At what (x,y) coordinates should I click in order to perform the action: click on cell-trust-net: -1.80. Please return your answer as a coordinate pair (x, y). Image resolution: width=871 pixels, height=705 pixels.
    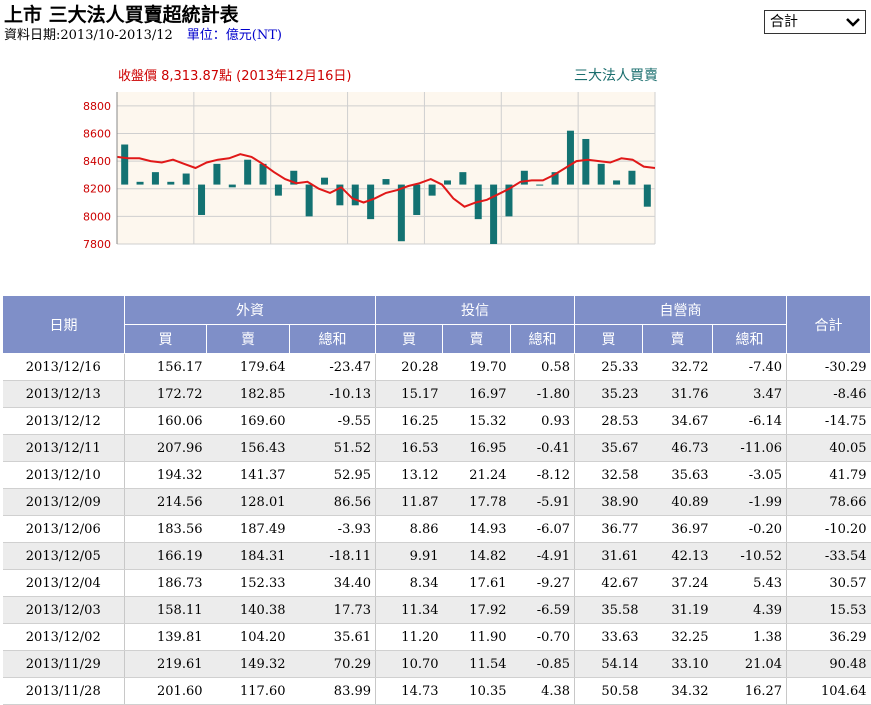
    Looking at the image, I should click on (543, 394).